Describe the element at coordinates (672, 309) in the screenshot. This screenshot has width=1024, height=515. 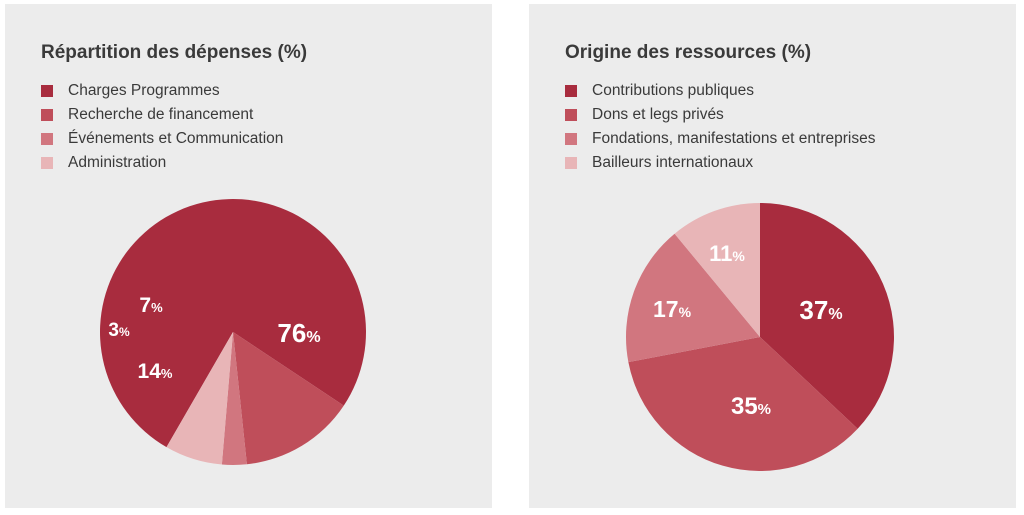
I see `slice-value-label: 17%` at that location.